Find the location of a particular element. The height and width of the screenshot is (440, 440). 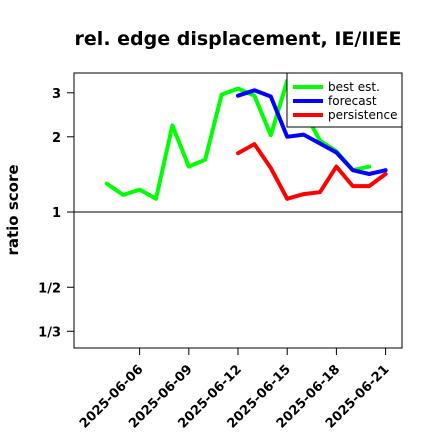

legend-label: best est. is located at coordinates (354, 87).